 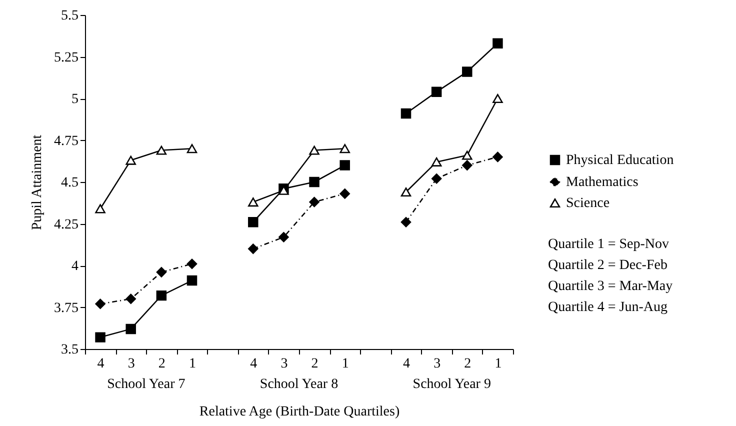 I want to click on text: School Year 7, so click(x=146, y=384).